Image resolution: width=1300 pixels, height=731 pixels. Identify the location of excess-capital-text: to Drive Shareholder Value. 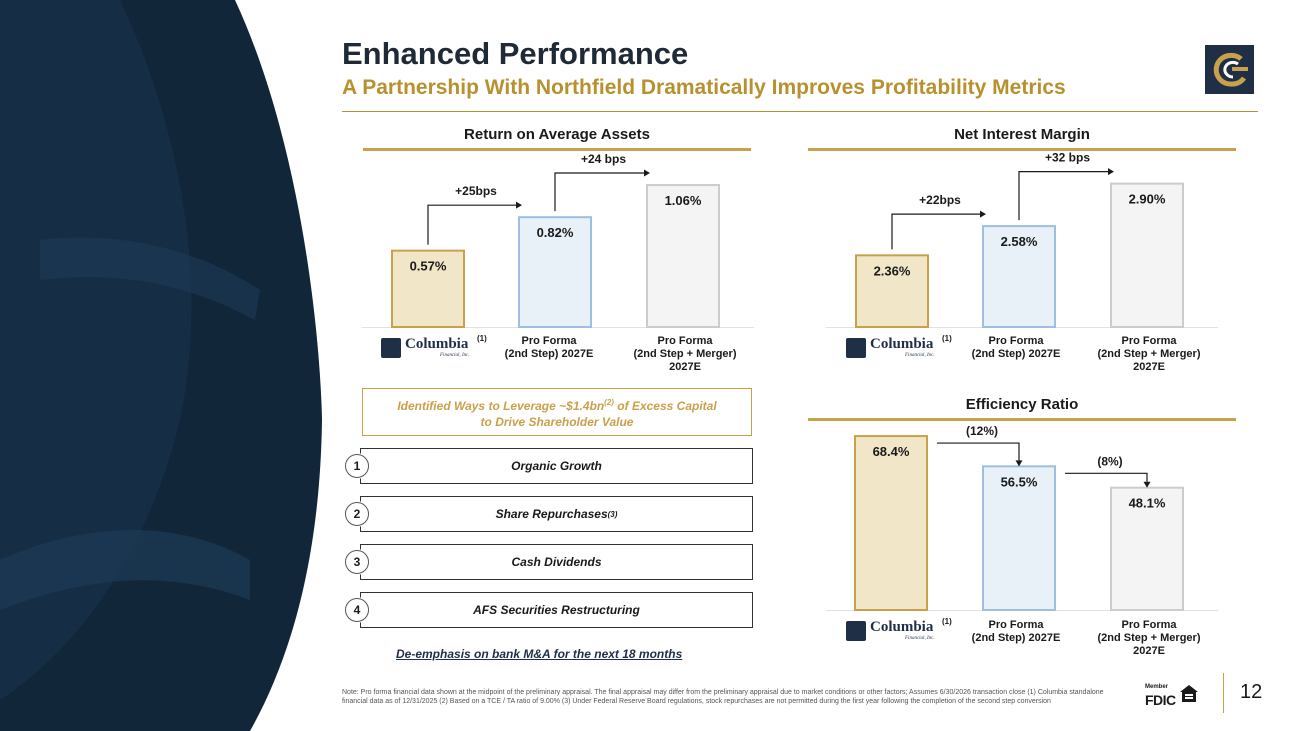
(557, 421).